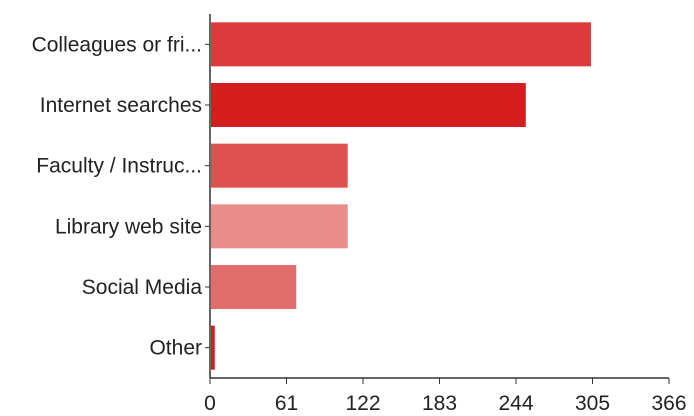  I want to click on category-label-5: Other, so click(175, 348).